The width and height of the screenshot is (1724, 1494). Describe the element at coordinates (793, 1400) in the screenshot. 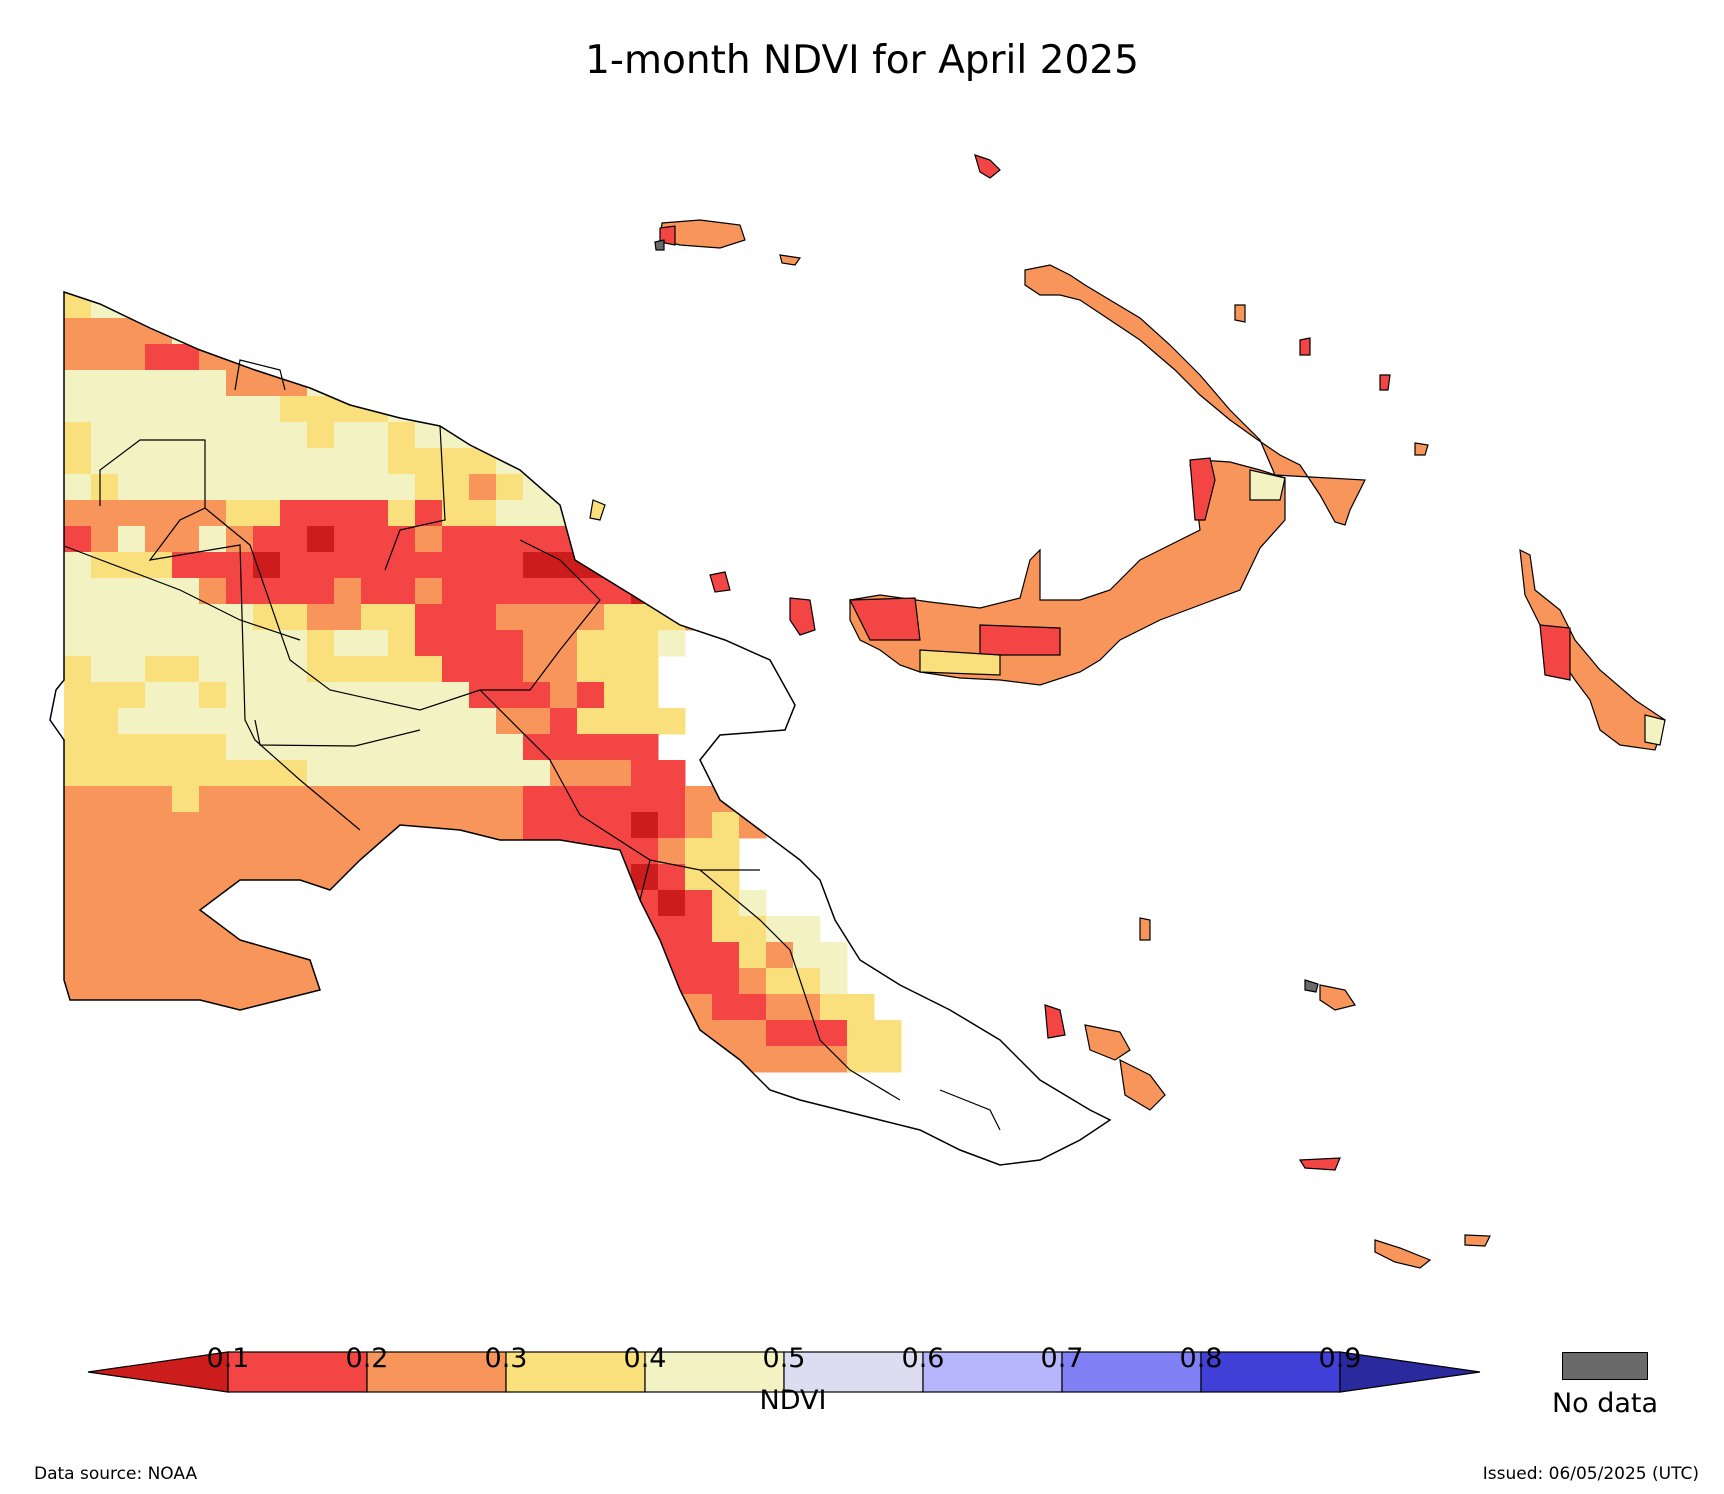

I see `colorbar-label: NDVI` at that location.